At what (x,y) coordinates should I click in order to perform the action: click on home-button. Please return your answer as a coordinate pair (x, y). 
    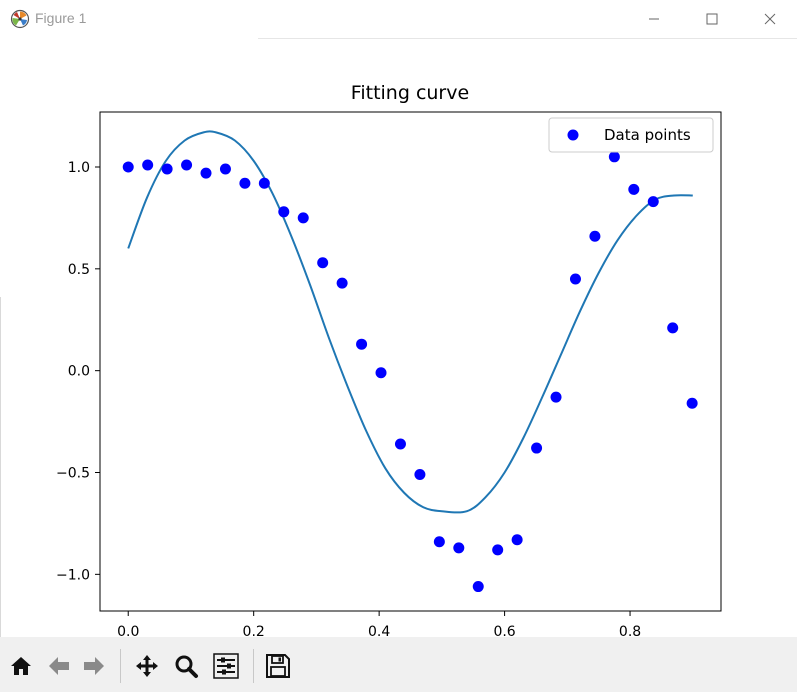
    Looking at the image, I should click on (21, 666).